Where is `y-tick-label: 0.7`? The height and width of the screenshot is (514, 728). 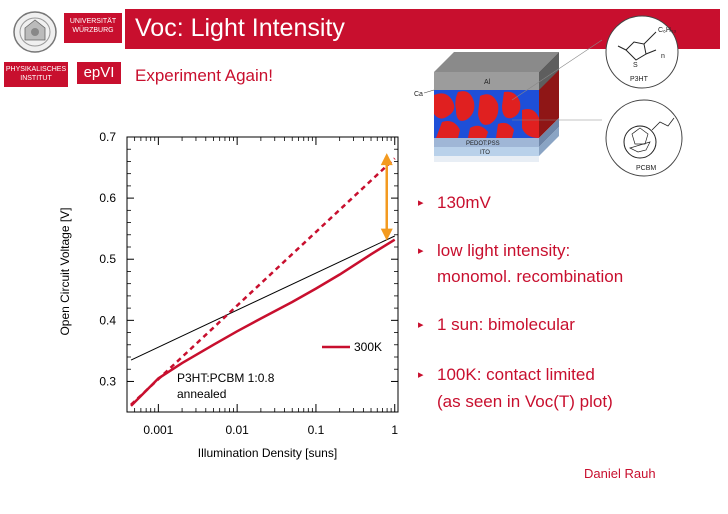
y-tick-label: 0.7 is located at coordinates (107, 137).